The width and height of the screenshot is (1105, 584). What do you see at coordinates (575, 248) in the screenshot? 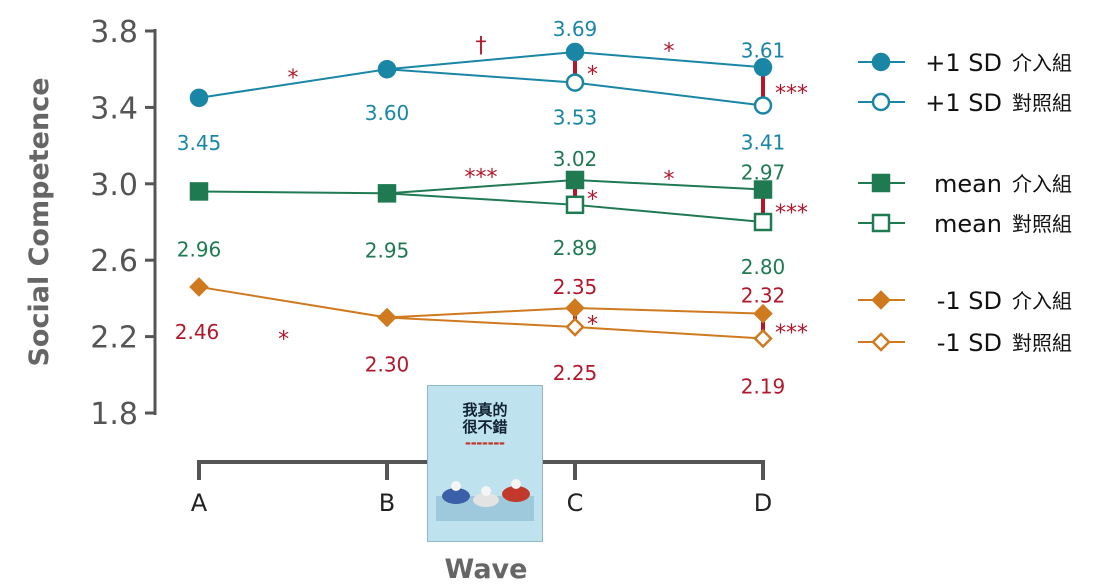
I see `data-label: 2.89` at bounding box center [575, 248].